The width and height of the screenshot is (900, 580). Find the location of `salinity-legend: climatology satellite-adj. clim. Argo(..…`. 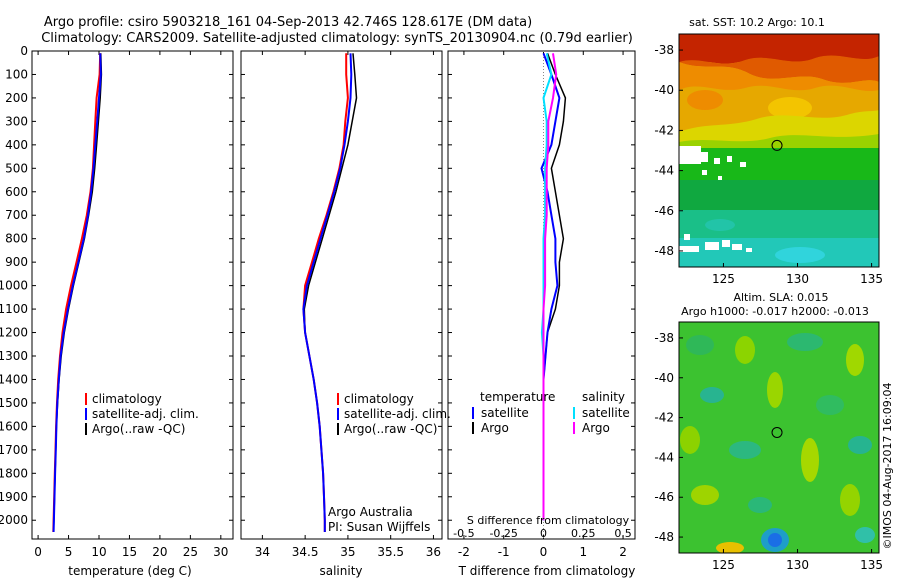

salinity-legend: climatology satellite-adj. clim. Argo(..… is located at coordinates (394, 414).